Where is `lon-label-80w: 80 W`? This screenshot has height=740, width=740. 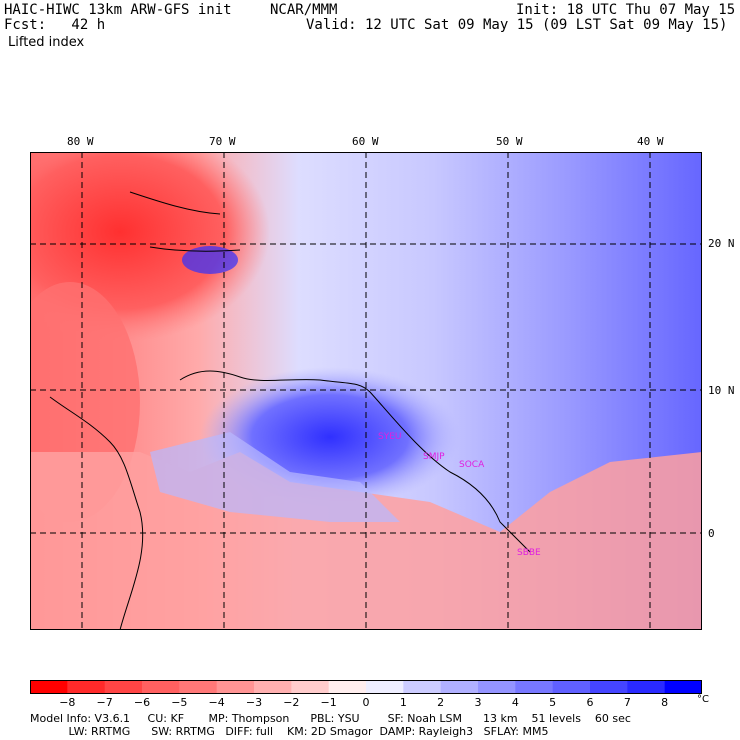 lon-label-80w: 80 W is located at coordinates (80, 141).